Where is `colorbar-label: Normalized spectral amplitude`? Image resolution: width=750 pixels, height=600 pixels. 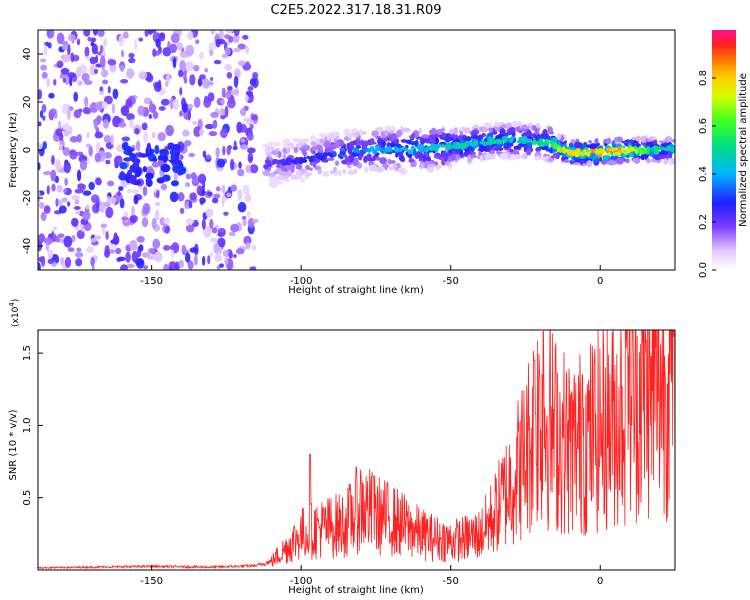 colorbar-label: Normalized spectral amplitude is located at coordinates (743, 150).